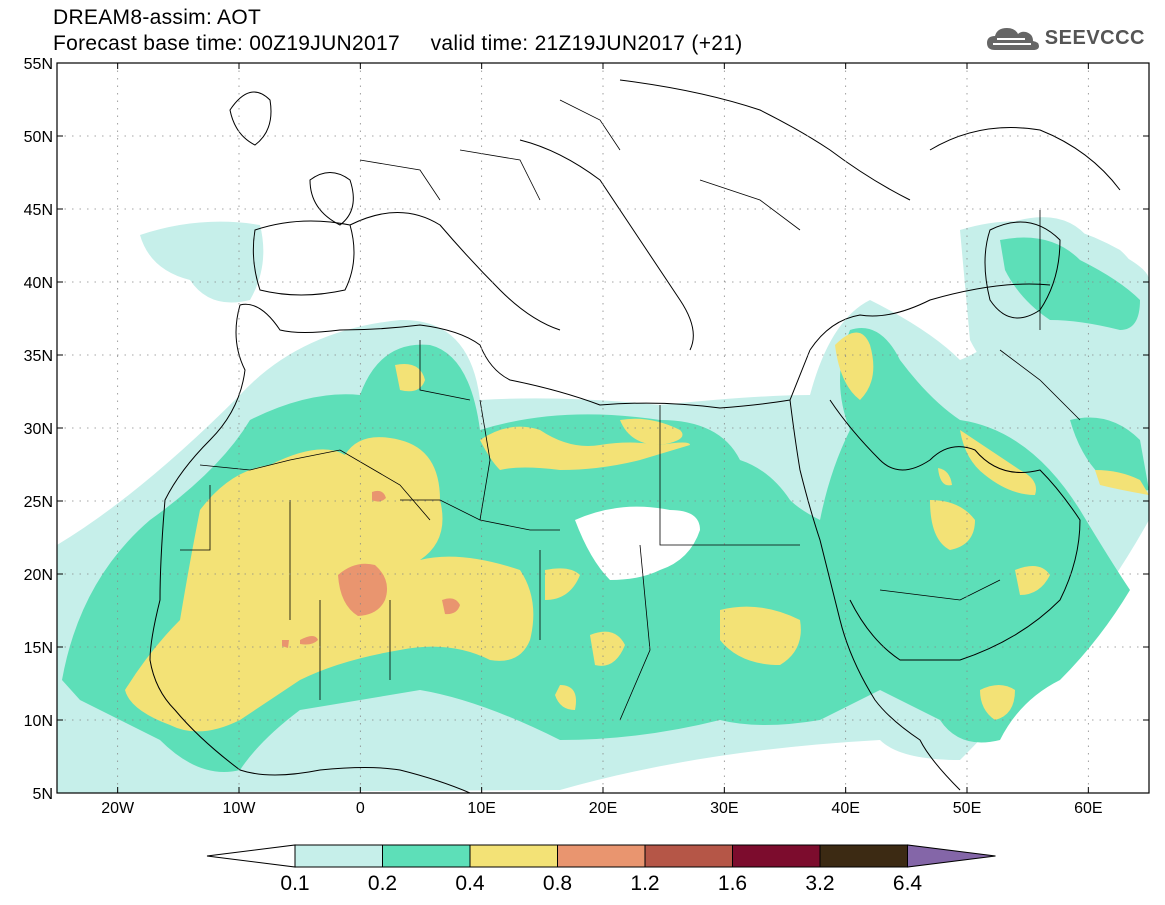 This screenshot has width=1165, height=905. What do you see at coordinates (382, 883) in the screenshot?
I see `colorbar-label: 0.2` at bounding box center [382, 883].